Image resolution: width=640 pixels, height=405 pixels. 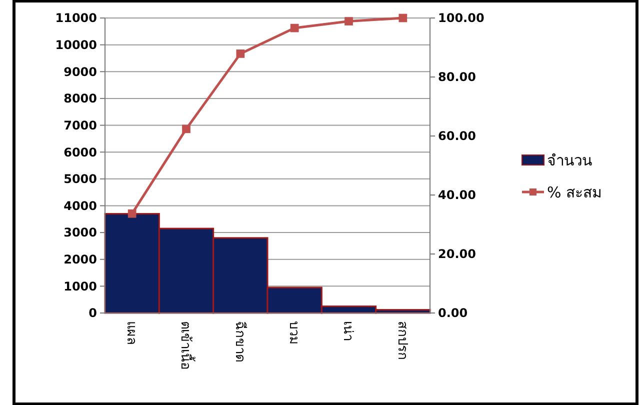 I want to click on y-tick-label: 9000, so click(x=80, y=71).